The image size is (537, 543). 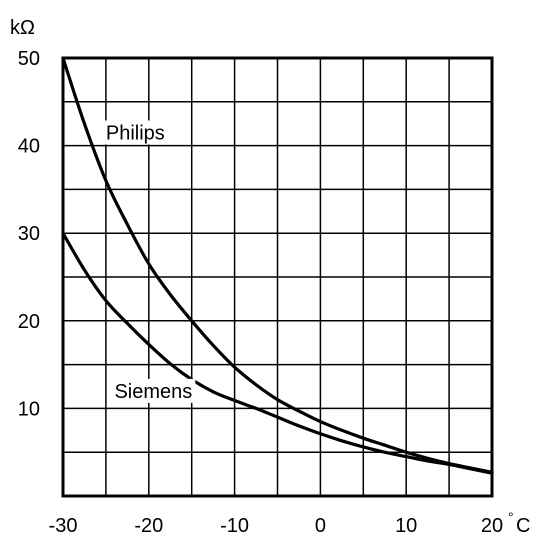 I want to click on x-axis-unit: ° C, so click(x=519, y=523).